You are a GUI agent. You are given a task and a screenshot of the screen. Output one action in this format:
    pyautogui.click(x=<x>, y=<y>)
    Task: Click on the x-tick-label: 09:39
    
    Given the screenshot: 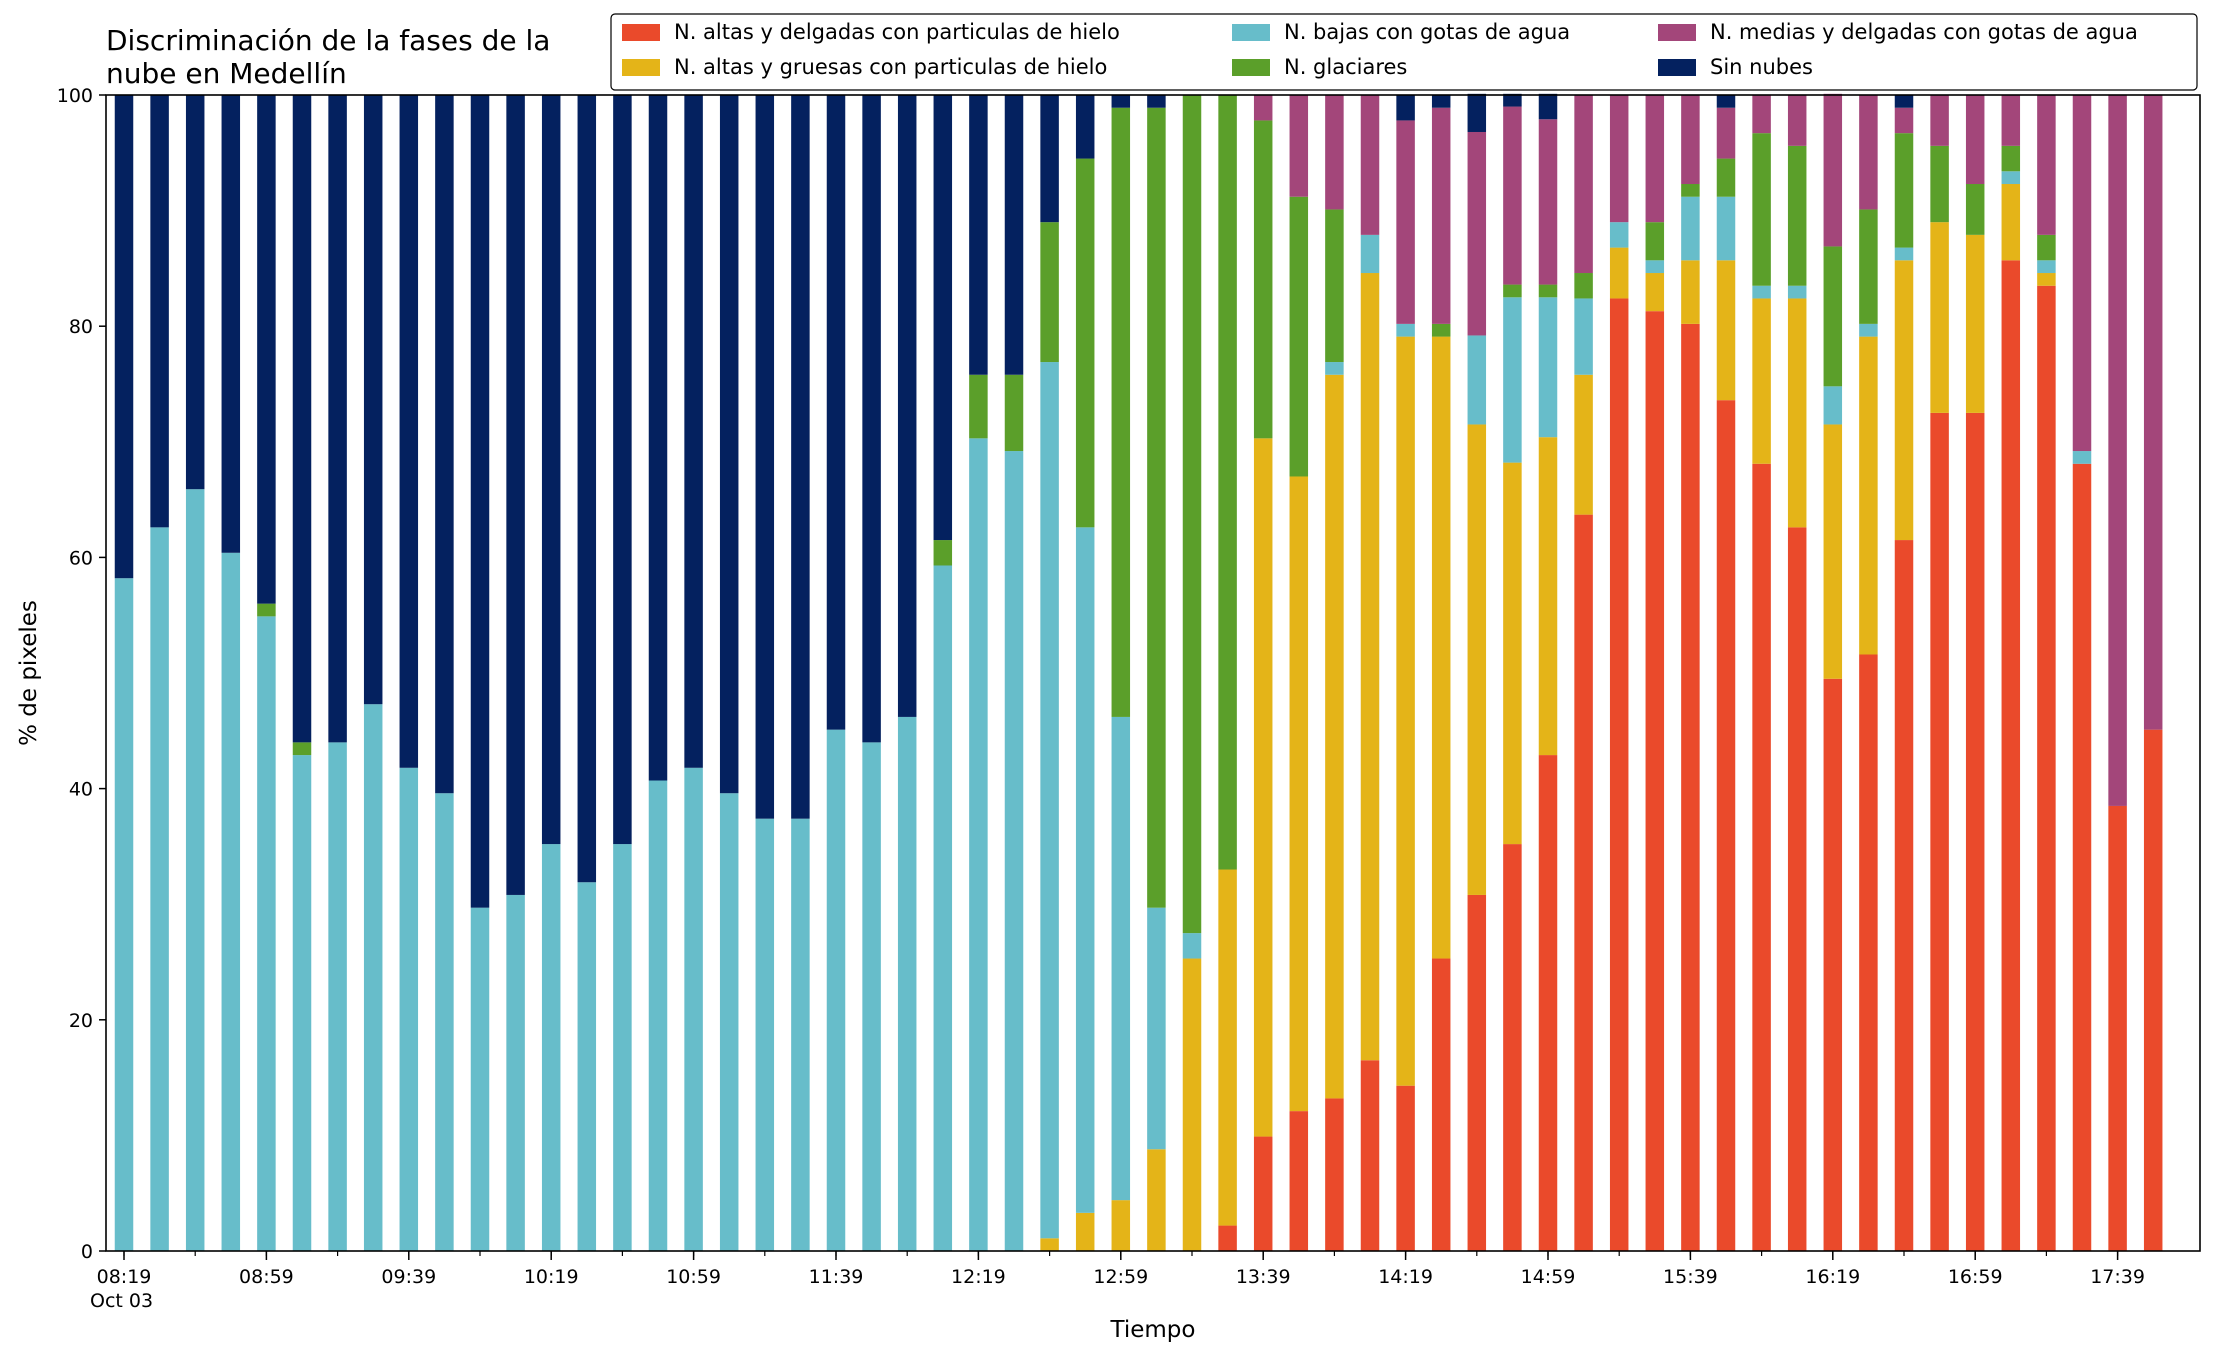 What is the action you would take?
    pyautogui.click(x=408, y=1277)
    